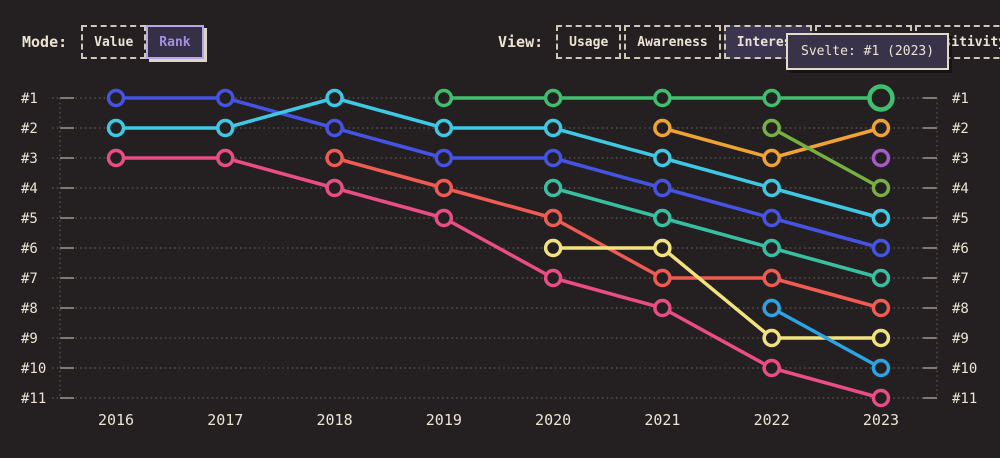 The height and width of the screenshot is (458, 1000). I want to click on y-axis-label-left-#2: #2, so click(29, 129).